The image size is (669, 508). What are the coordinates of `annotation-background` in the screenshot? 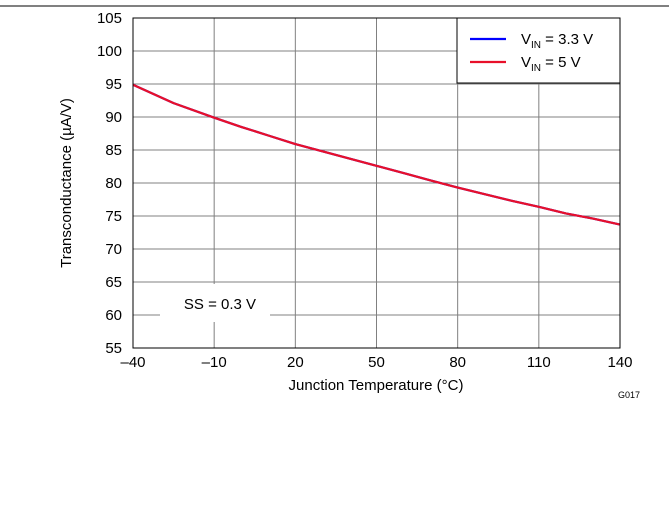 It's located at (215, 303).